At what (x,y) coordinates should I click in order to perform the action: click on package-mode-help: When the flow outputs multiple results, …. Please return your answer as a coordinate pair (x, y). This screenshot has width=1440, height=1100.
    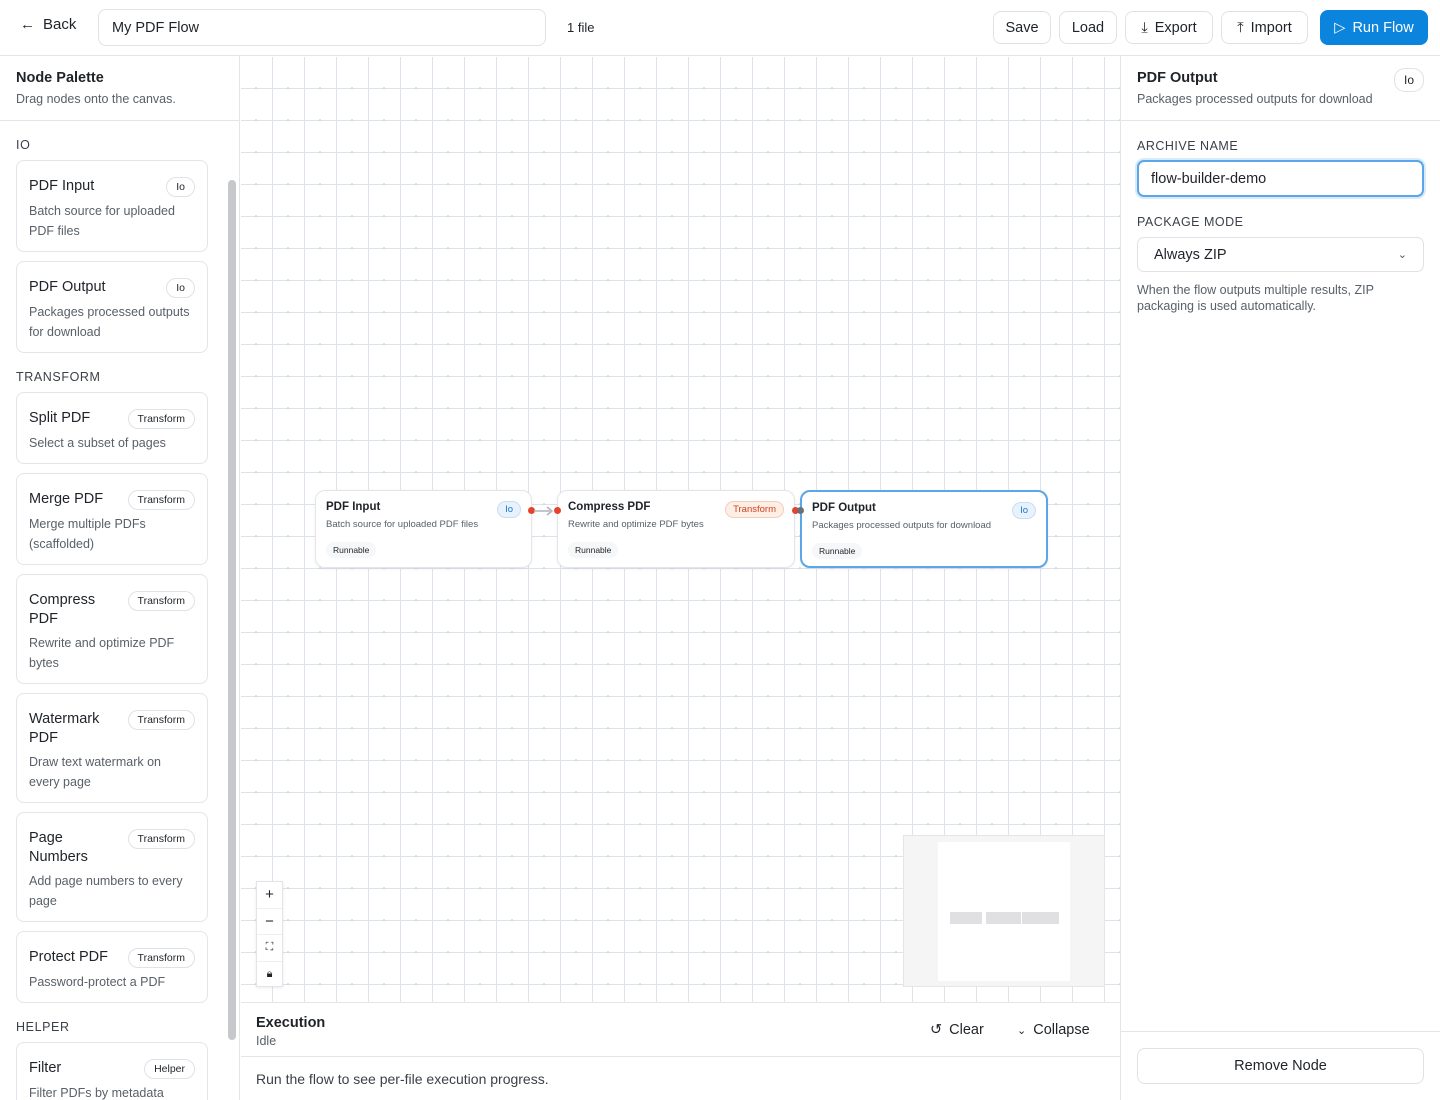
    Looking at the image, I should click on (1255, 298).